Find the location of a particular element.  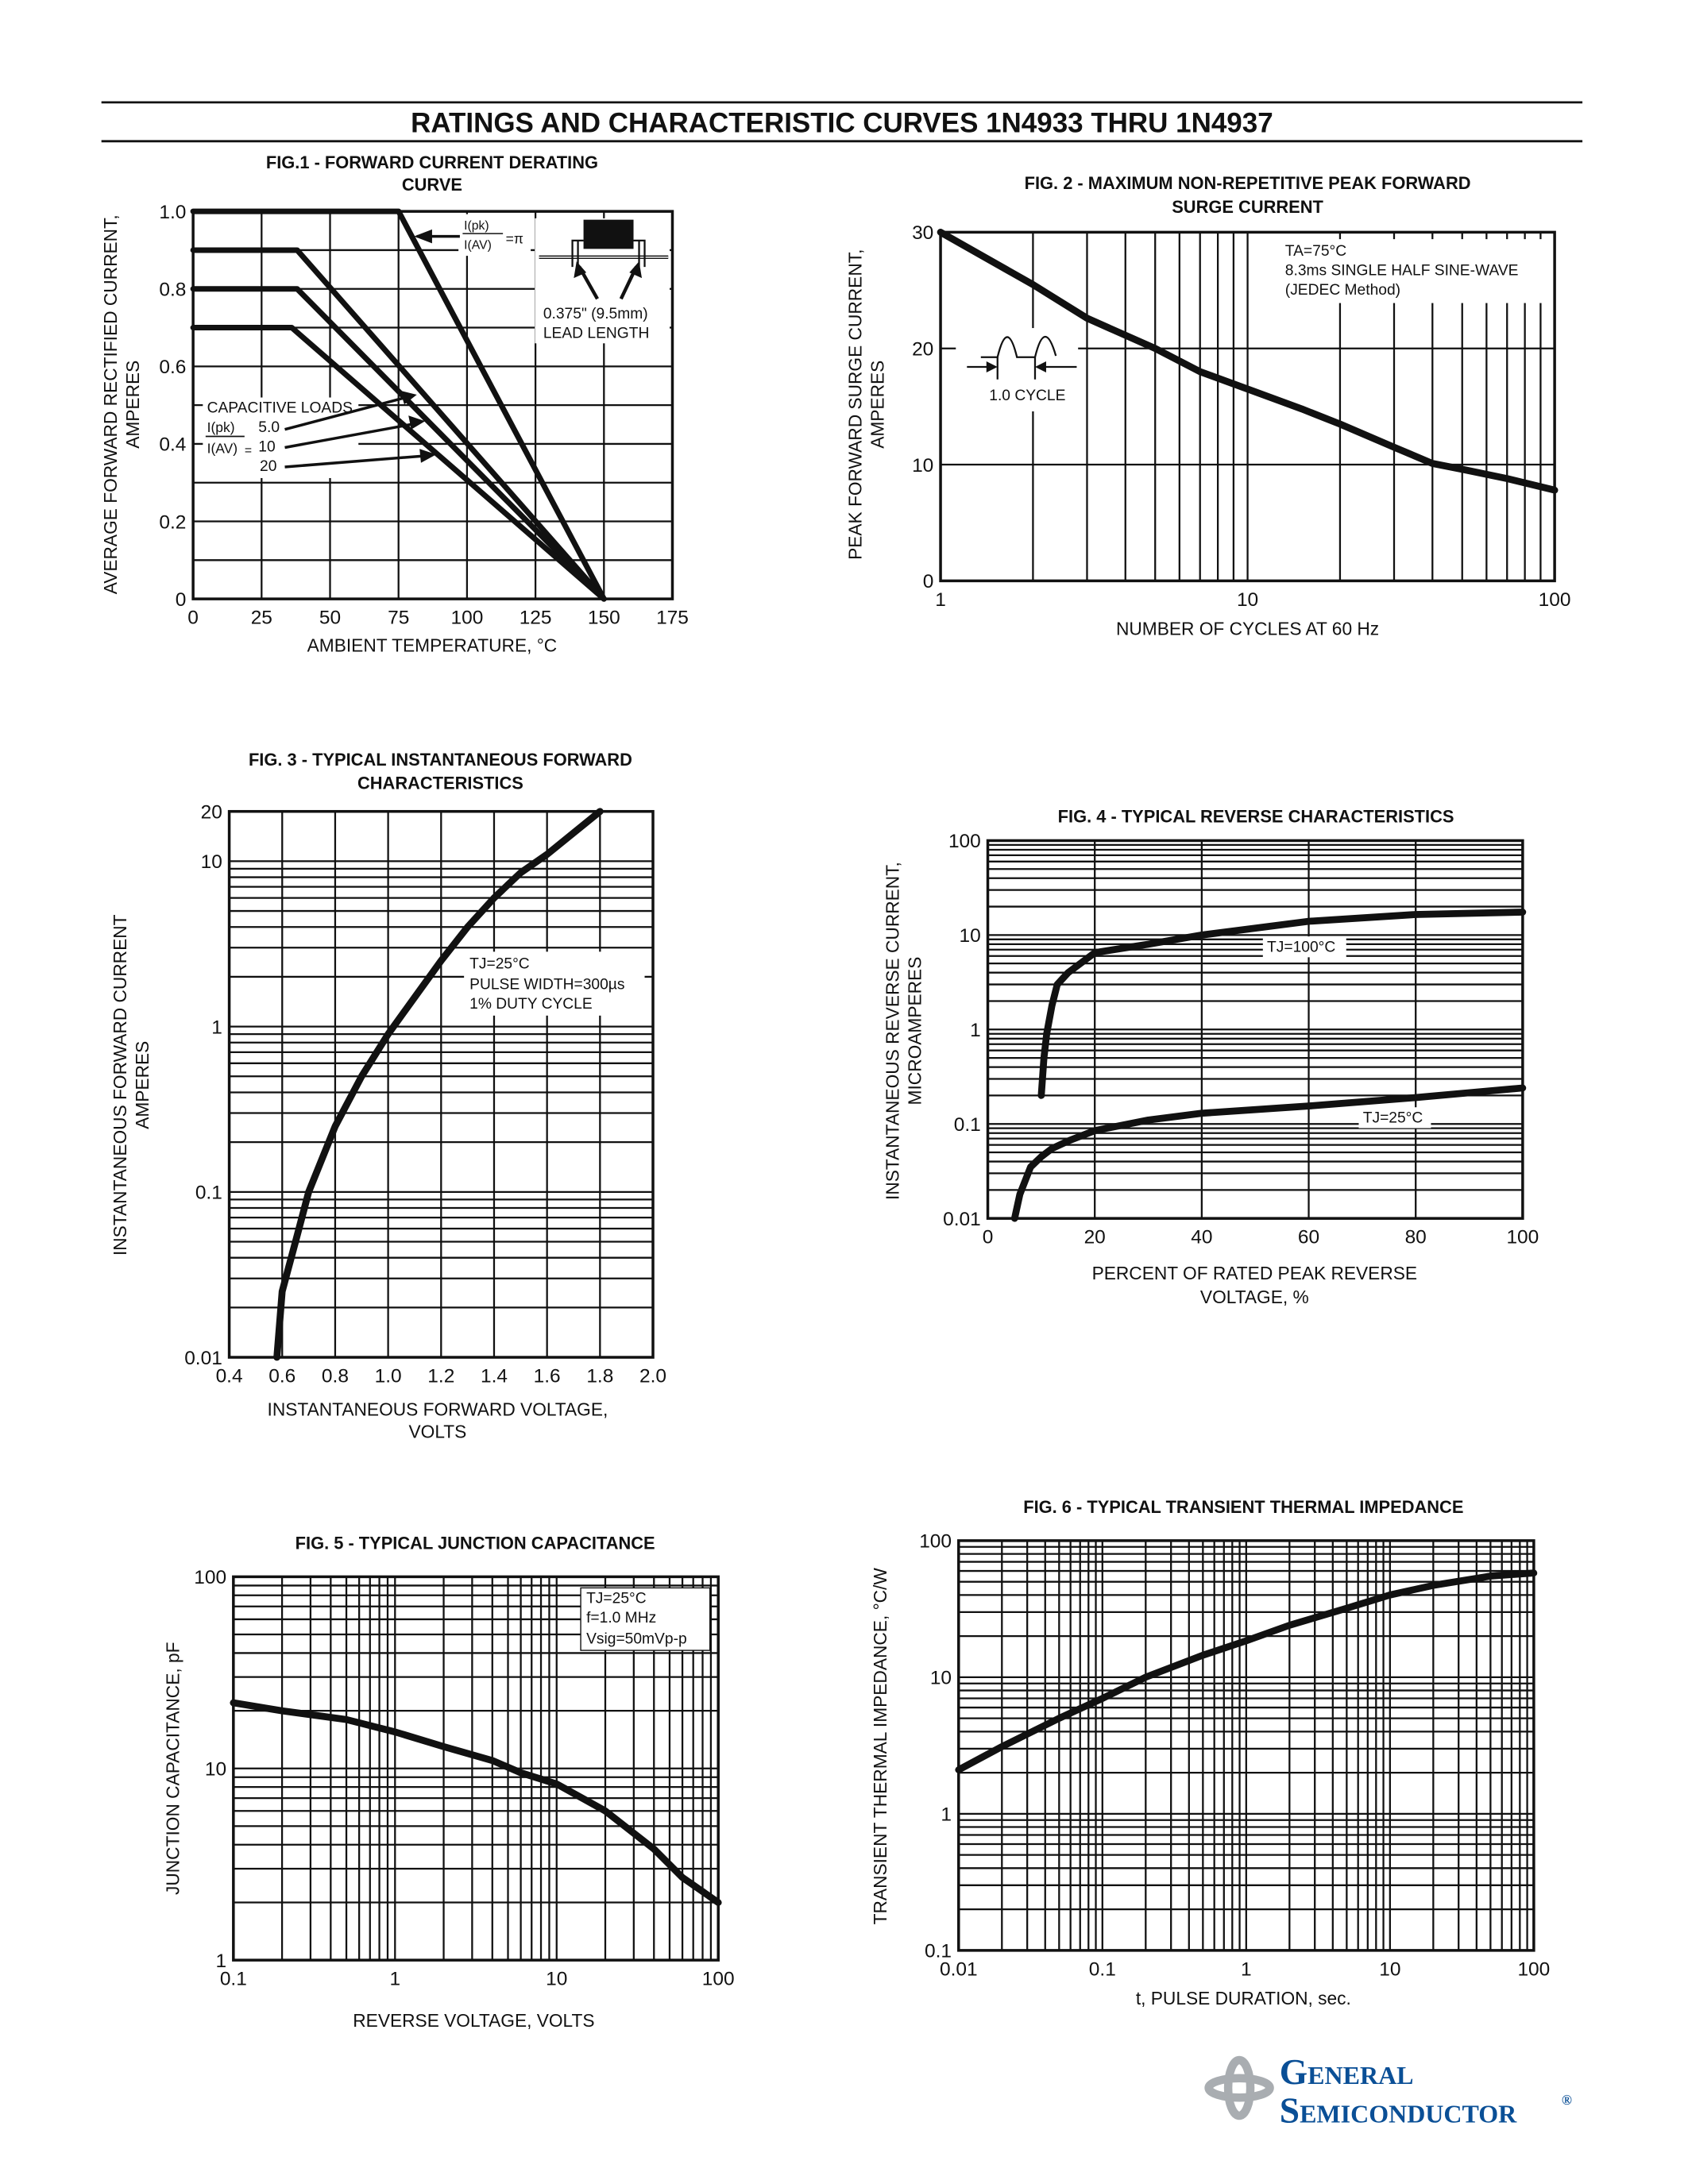

condition-note: Vsig=50mVp-p is located at coordinates (636, 1638).